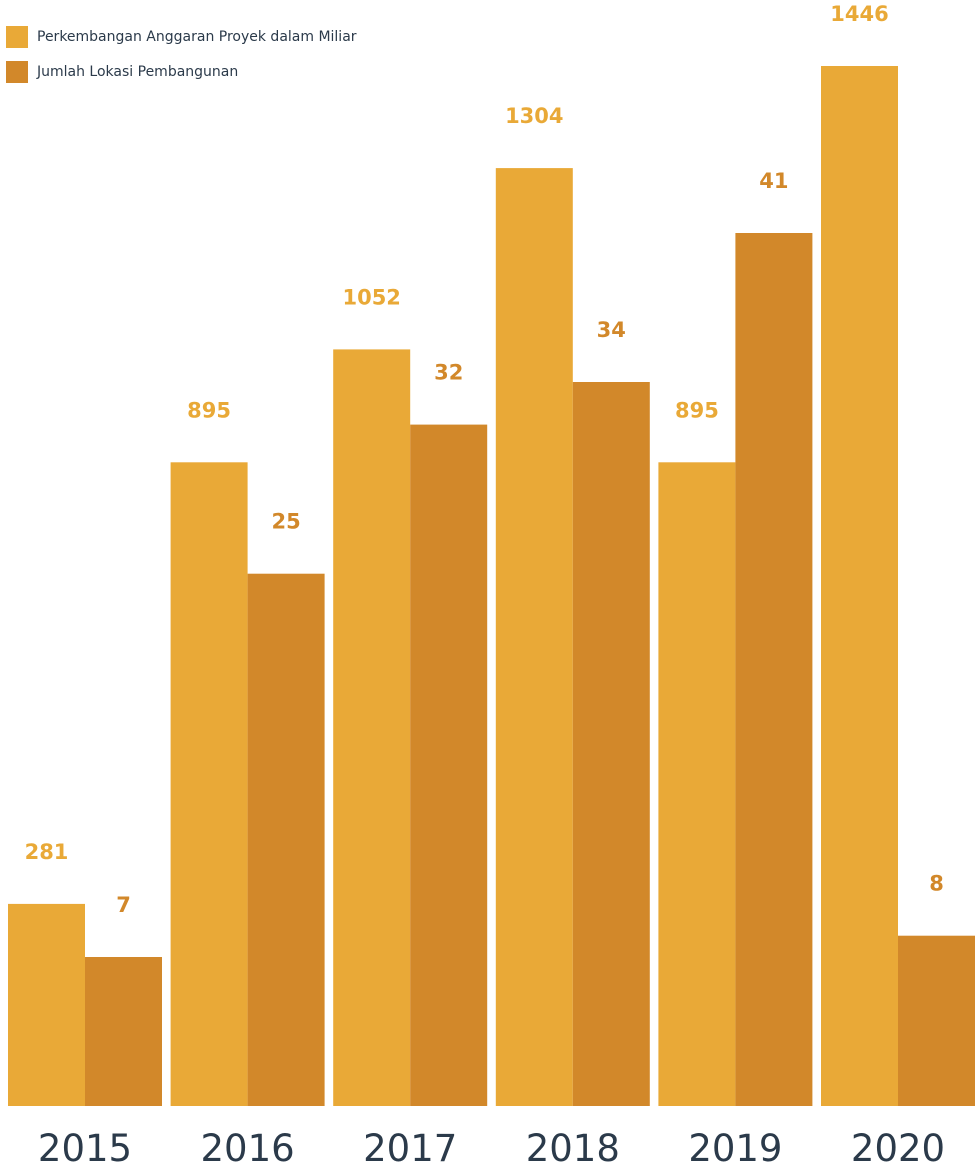 Image resolution: width=979 pixels, height=1164 pixels. I want to click on value-label-anggaran-2017: 1052, so click(371, 297).